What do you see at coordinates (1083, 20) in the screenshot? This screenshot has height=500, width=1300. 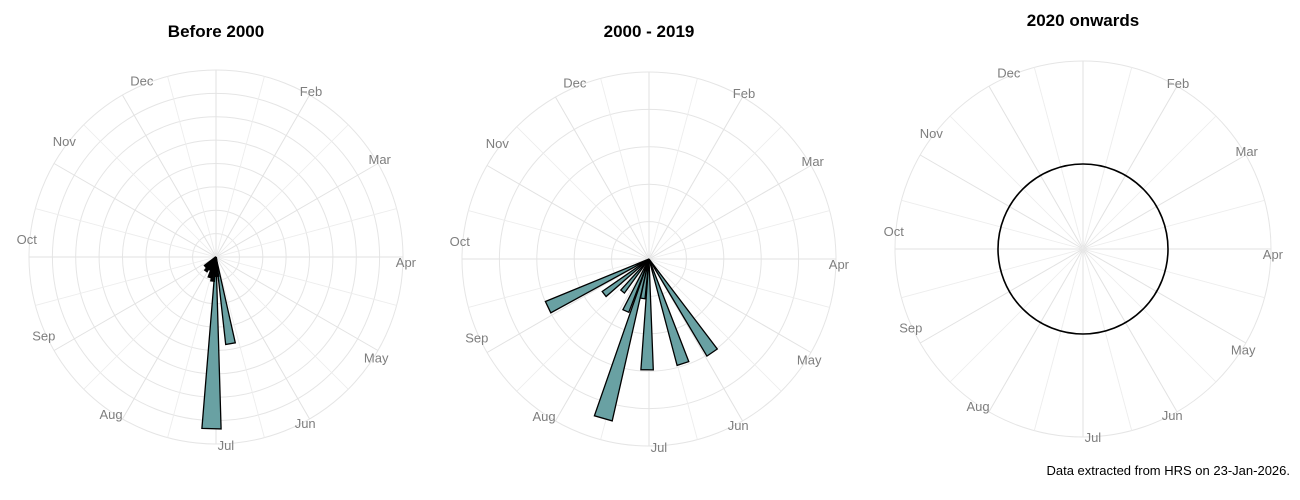 I see `chart-title-2020-onwards: 2020 onwards` at bounding box center [1083, 20].